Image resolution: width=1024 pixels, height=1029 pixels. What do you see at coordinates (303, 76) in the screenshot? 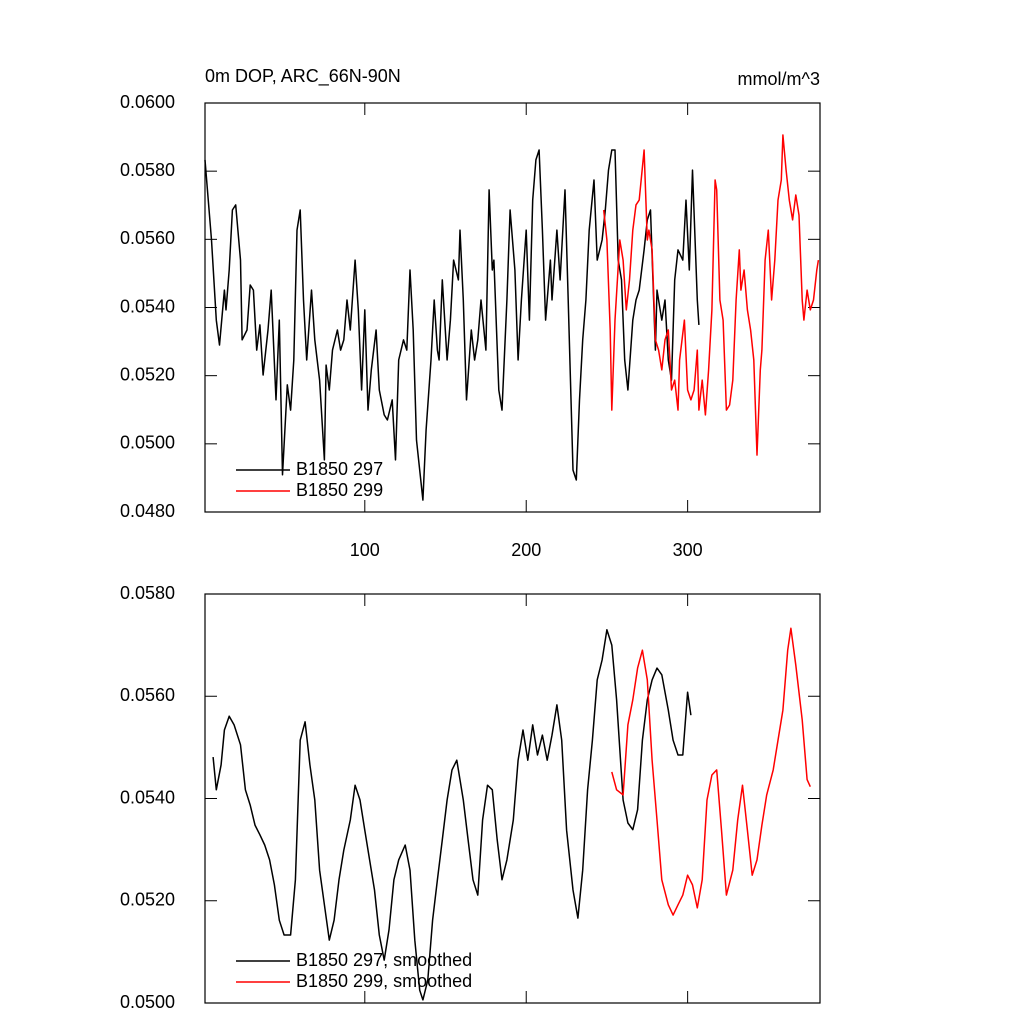
I see `chart-title: 0m DOP, ARC_66N-90N` at bounding box center [303, 76].